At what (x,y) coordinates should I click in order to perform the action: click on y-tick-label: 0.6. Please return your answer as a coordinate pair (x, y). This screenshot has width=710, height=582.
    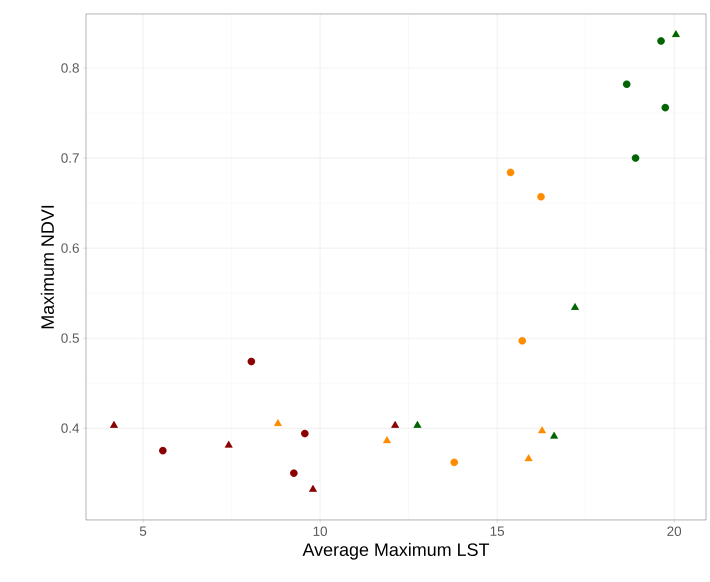
    Looking at the image, I should click on (70, 248).